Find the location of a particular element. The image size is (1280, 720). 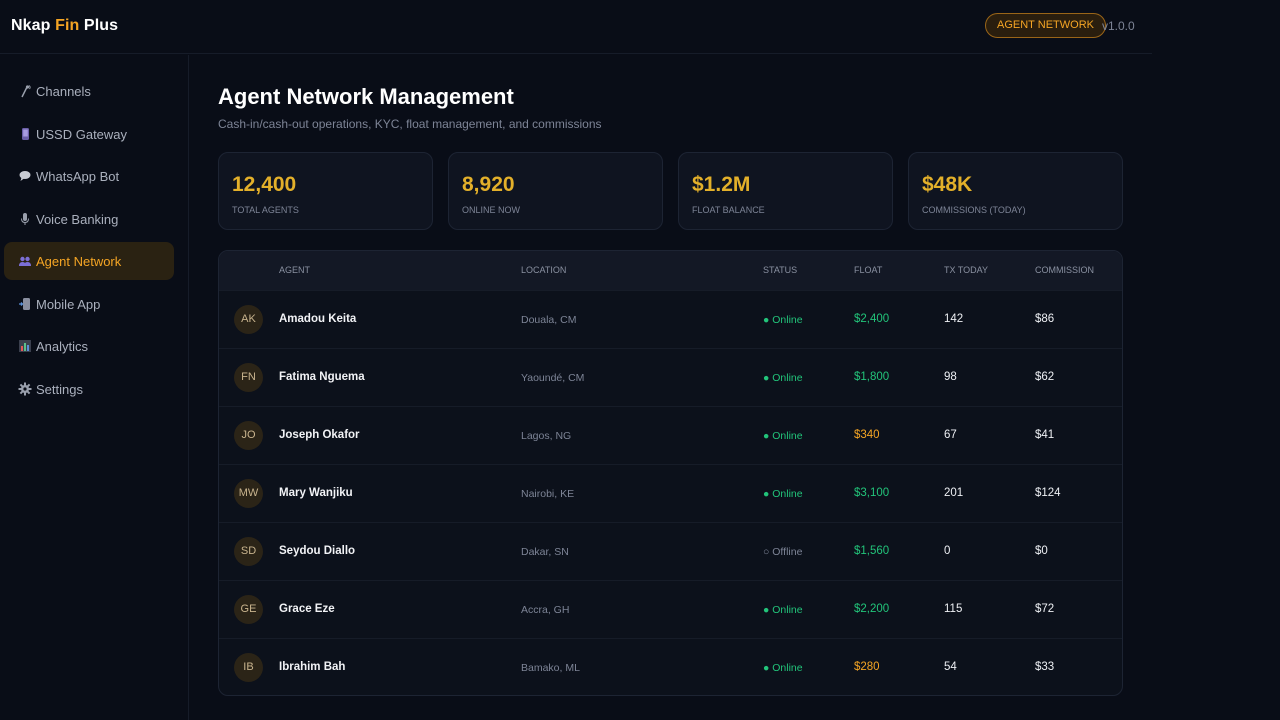

agent-name: Seydou Diallo is located at coordinates (317, 551).